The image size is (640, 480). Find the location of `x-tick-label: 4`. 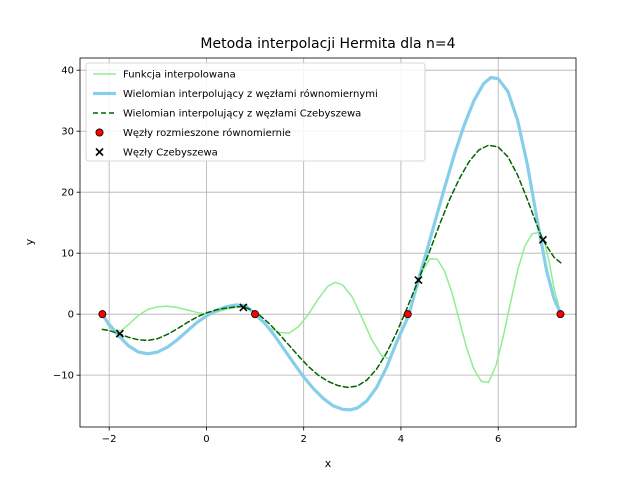

x-tick-label: 4 is located at coordinates (401, 439).